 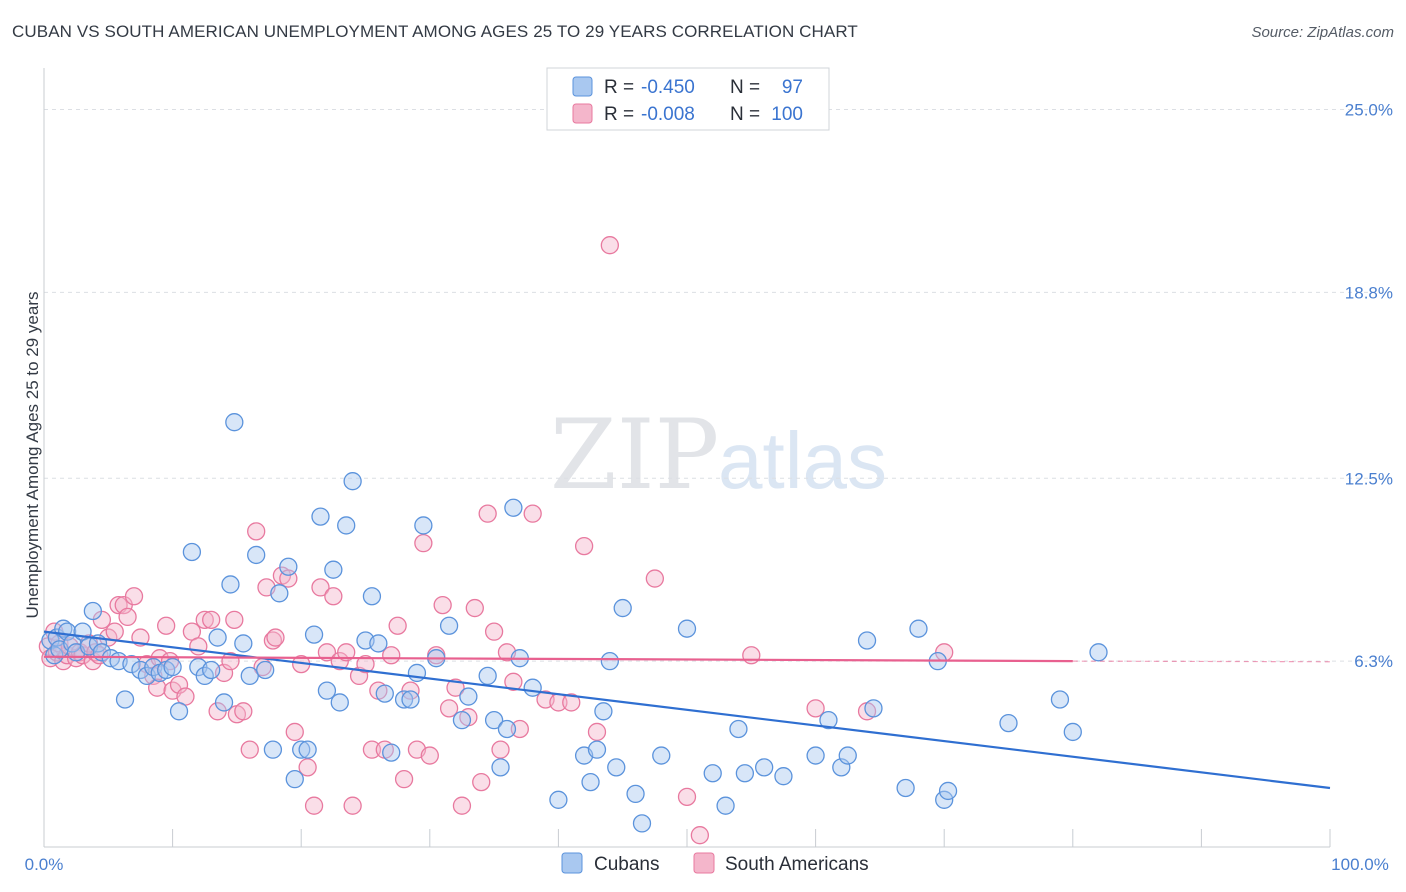 What do you see at coordinates (634, 455) in the screenshot?
I see `watermark-zip: ZIP` at bounding box center [634, 455].